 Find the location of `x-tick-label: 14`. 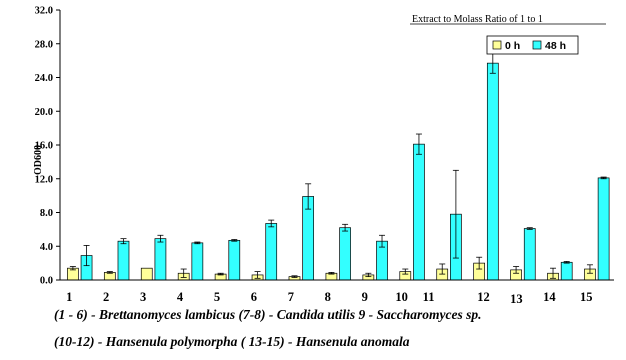

x-tick-label: 14 is located at coordinates (549, 297).